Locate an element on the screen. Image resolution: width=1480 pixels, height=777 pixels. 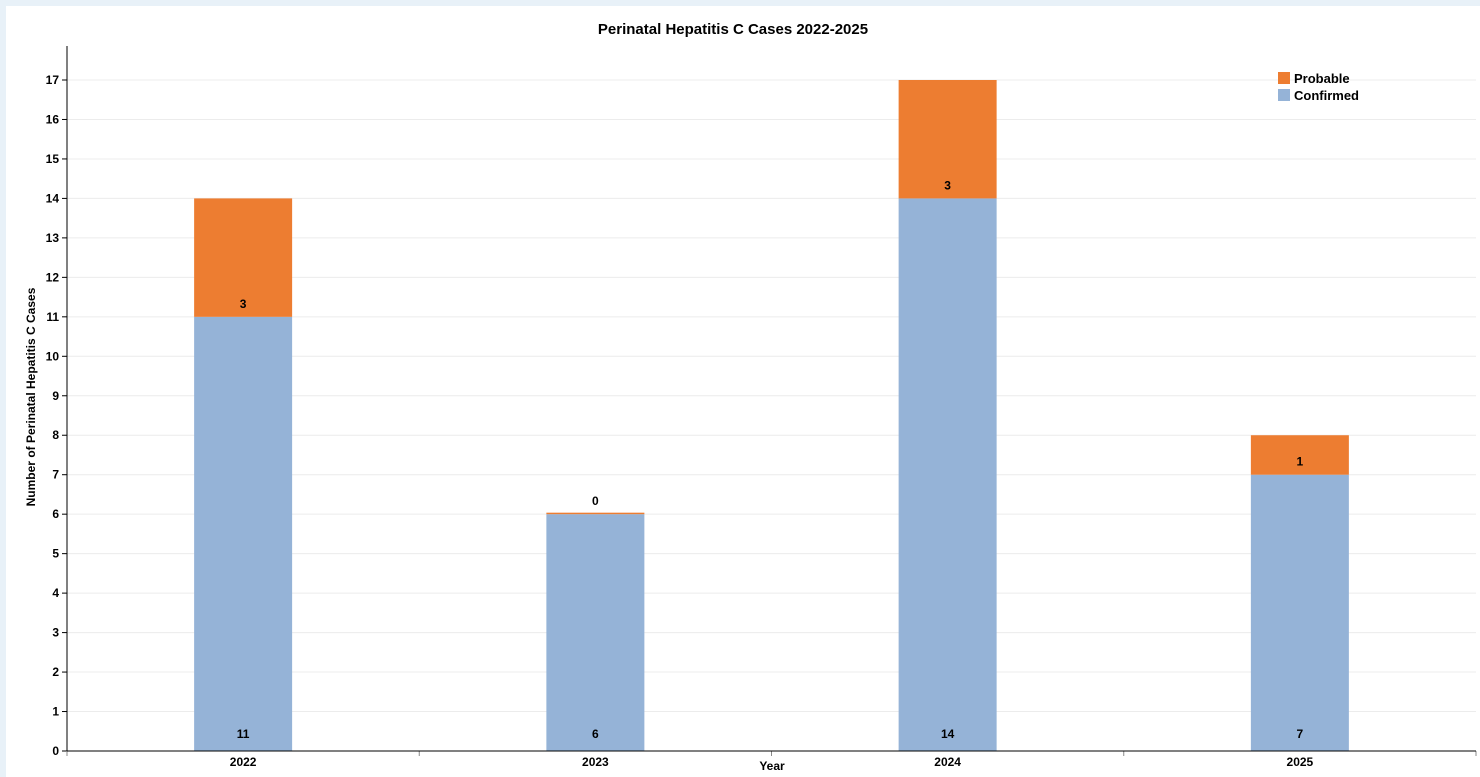
x-tick-label: 2024 is located at coordinates (947, 762).